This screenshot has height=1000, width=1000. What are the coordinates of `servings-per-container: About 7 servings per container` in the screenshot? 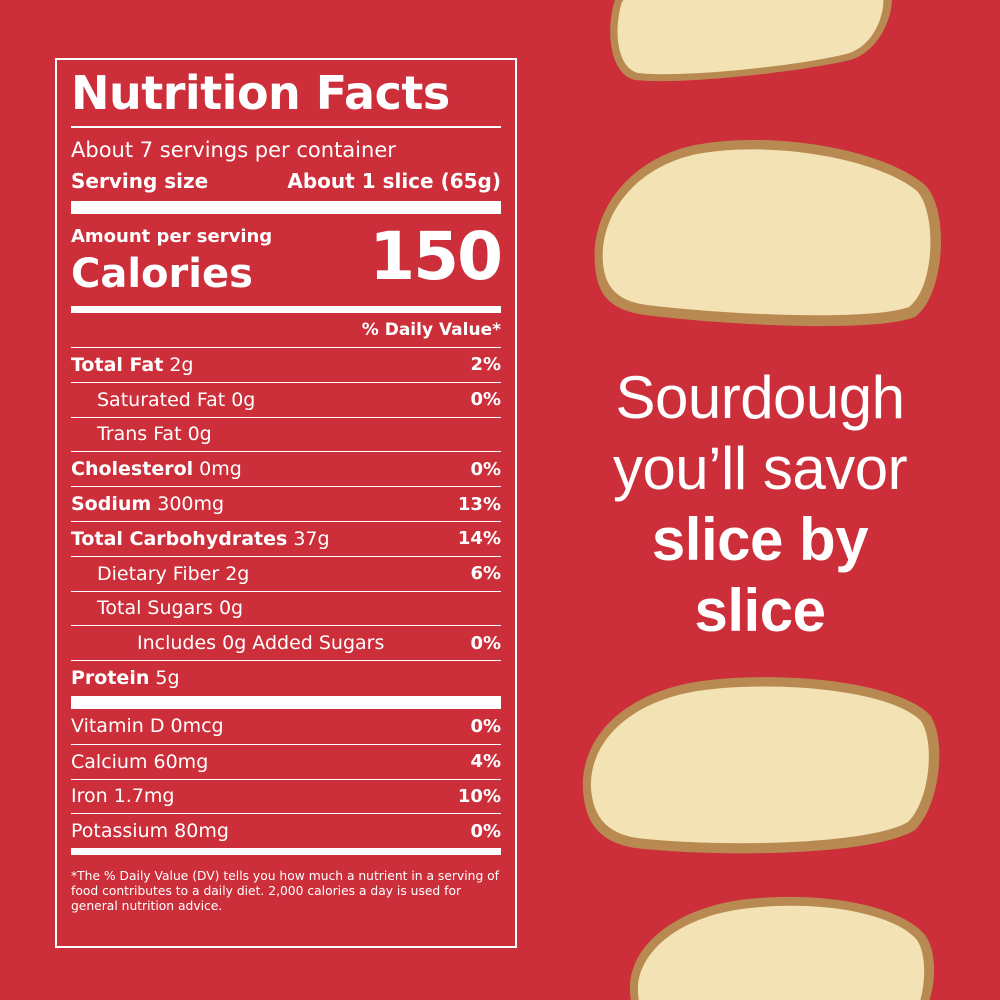 It's located at (233, 150).